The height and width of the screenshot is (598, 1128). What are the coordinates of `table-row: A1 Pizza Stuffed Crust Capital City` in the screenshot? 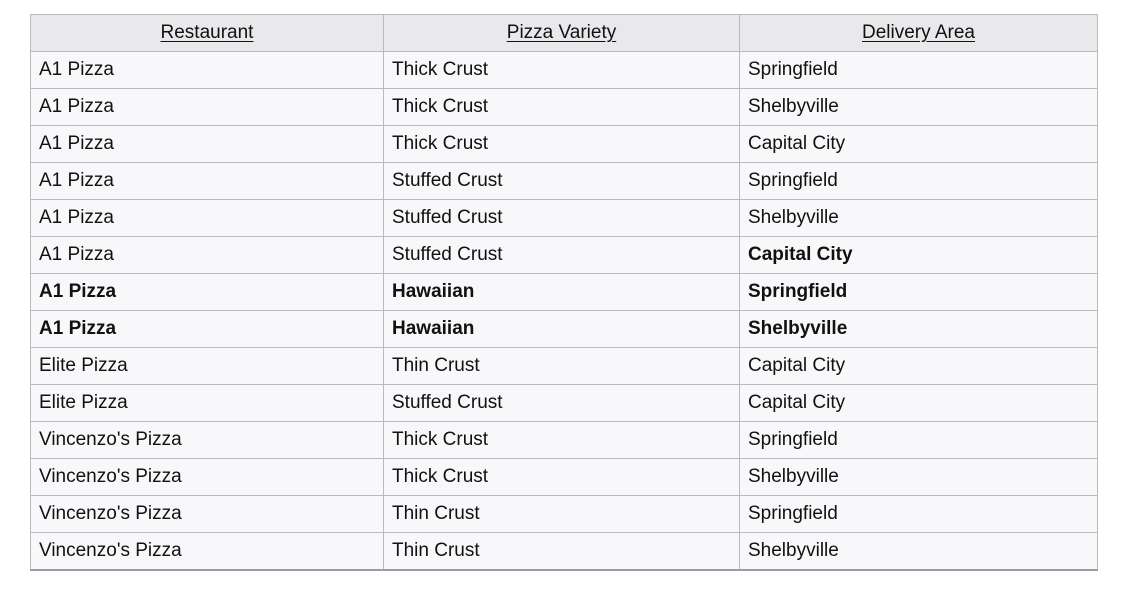 It's located at (564, 255).